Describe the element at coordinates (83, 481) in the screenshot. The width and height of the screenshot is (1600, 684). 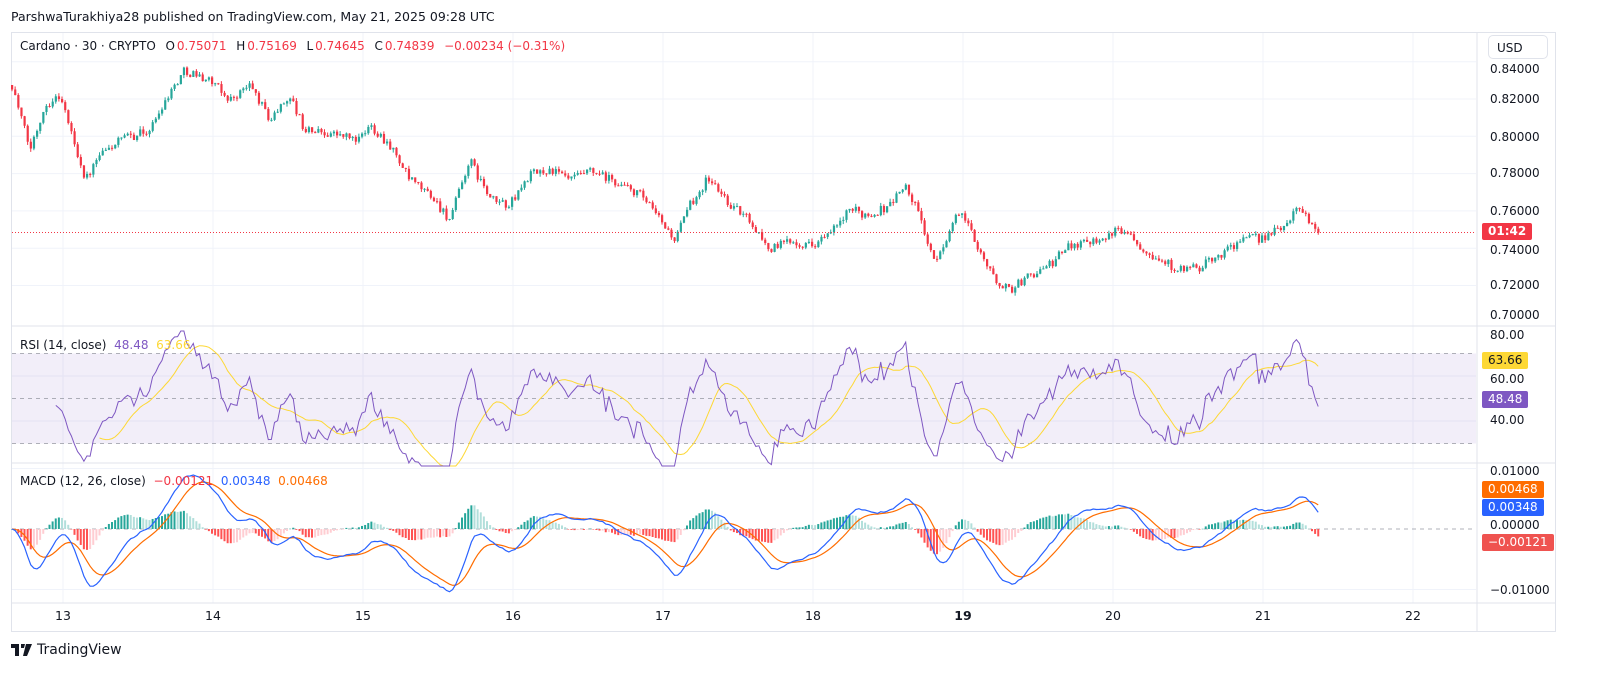
I see `macd-title: MACD (12, 26, close)` at that location.